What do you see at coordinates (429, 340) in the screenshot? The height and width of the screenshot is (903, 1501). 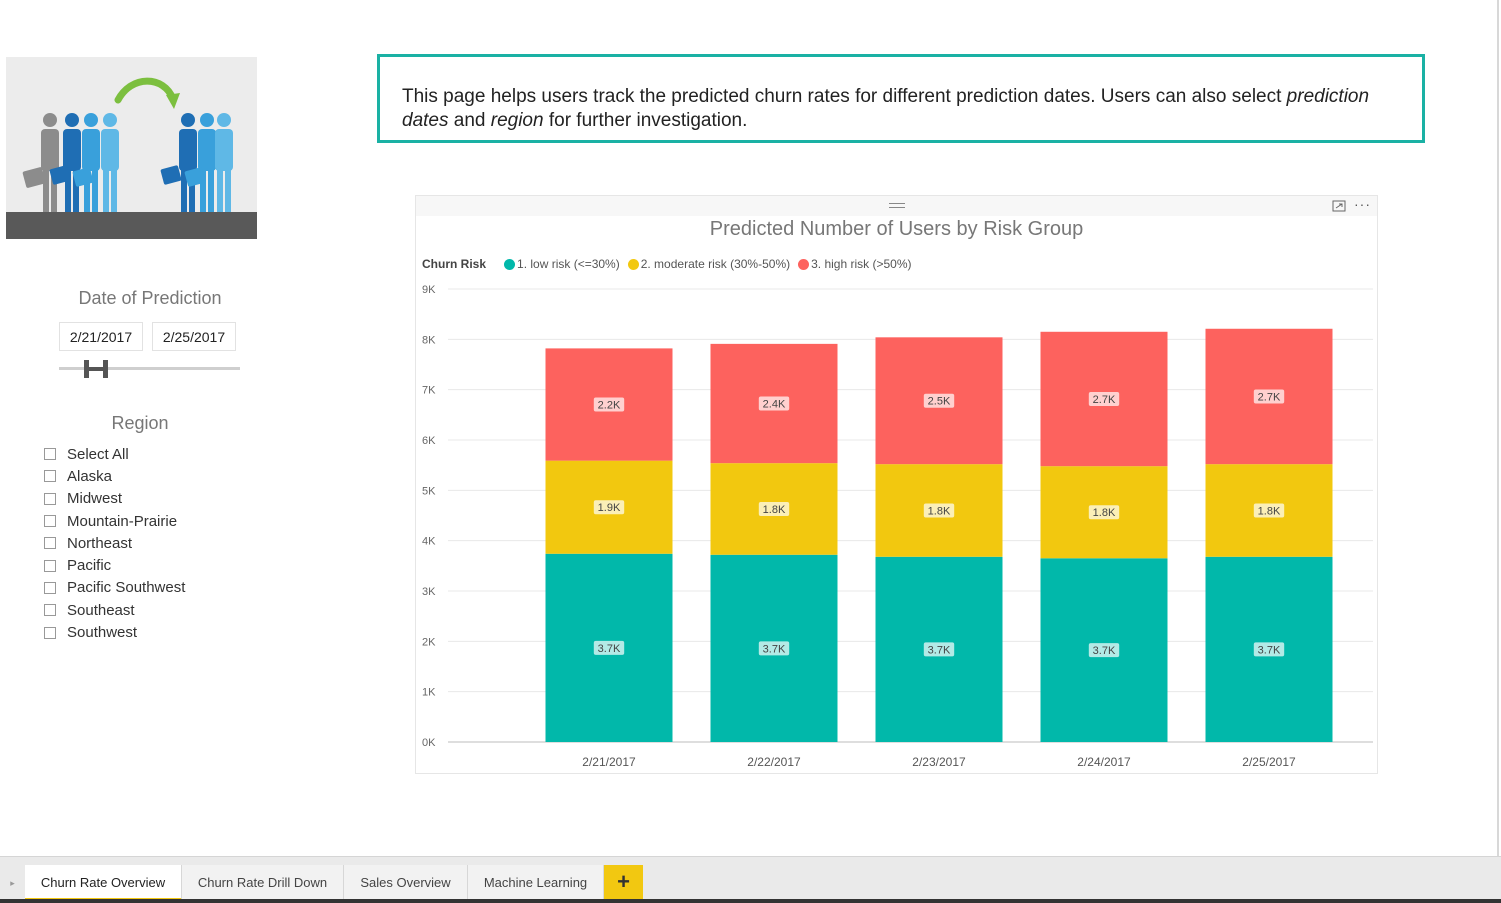 I see `y-tick-label: 8K` at bounding box center [429, 340].